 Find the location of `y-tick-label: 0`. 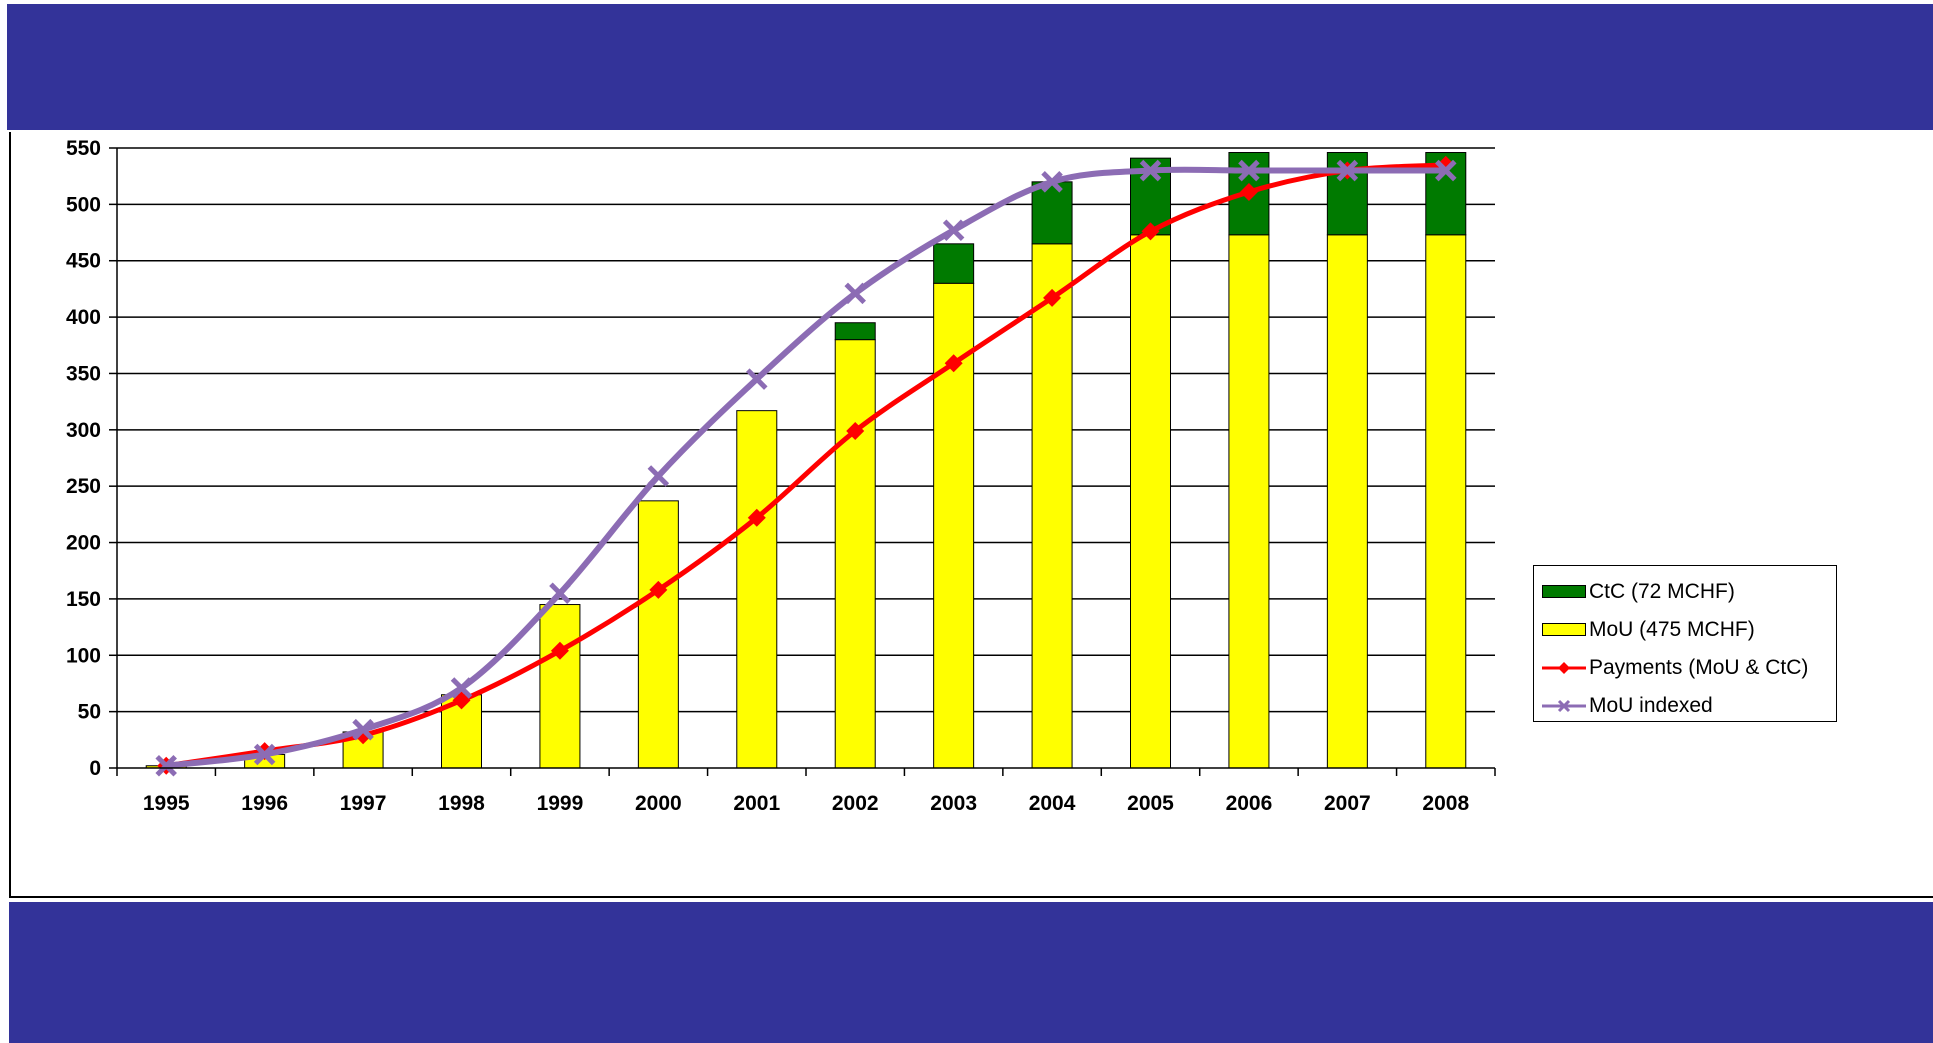

y-tick-label: 0 is located at coordinates (95, 768).